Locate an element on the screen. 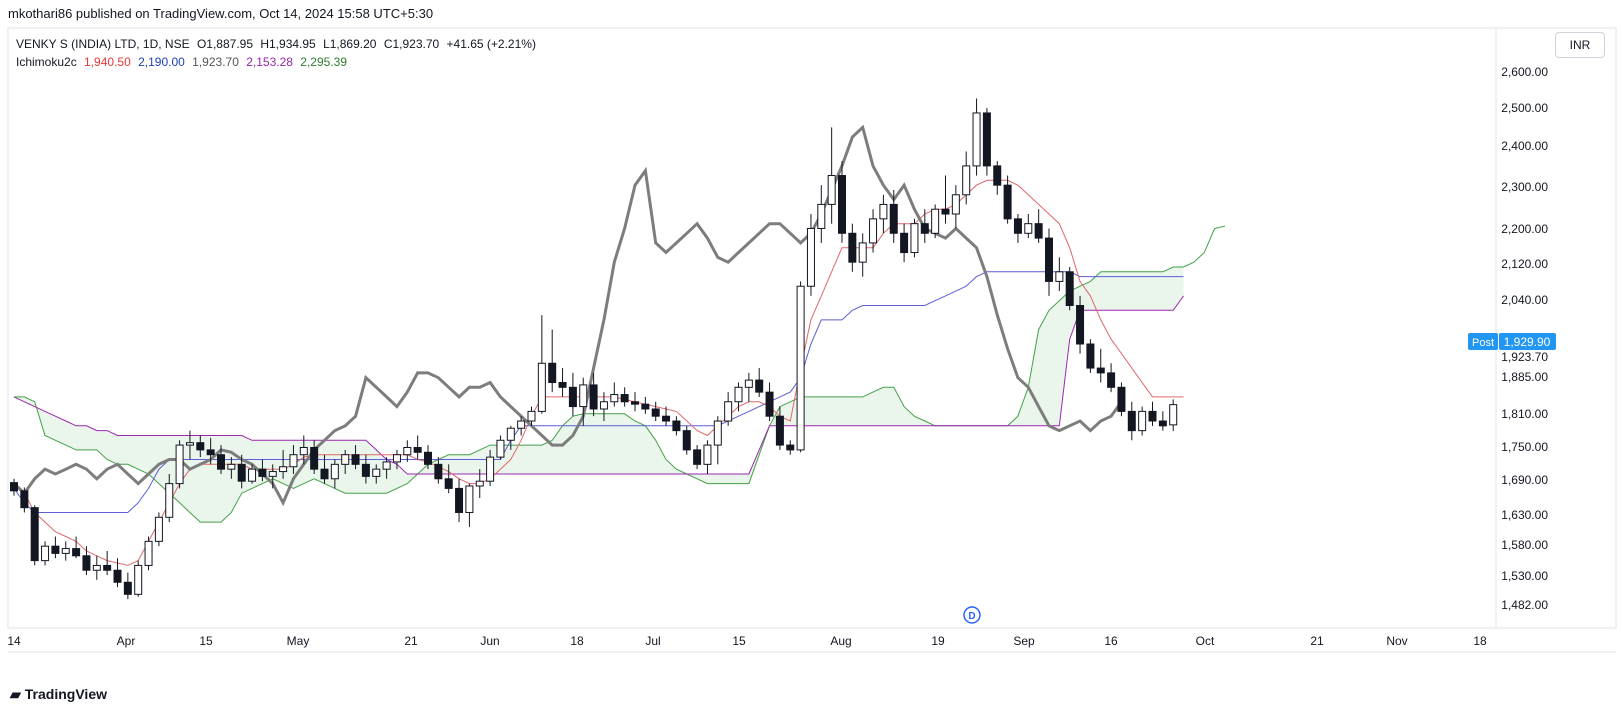 Image resolution: width=1623 pixels, height=712 pixels. x-tick-label: 21 is located at coordinates (411, 641).